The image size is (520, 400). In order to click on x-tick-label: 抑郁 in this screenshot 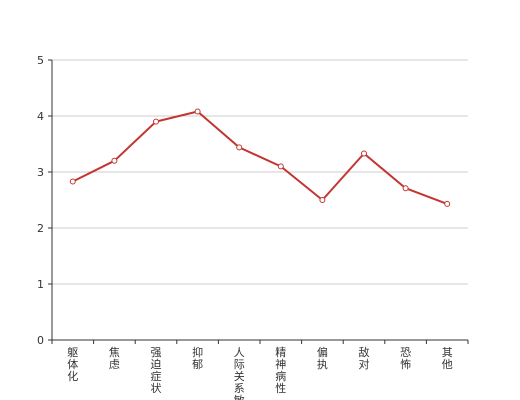, I will do `click(197, 358)`.